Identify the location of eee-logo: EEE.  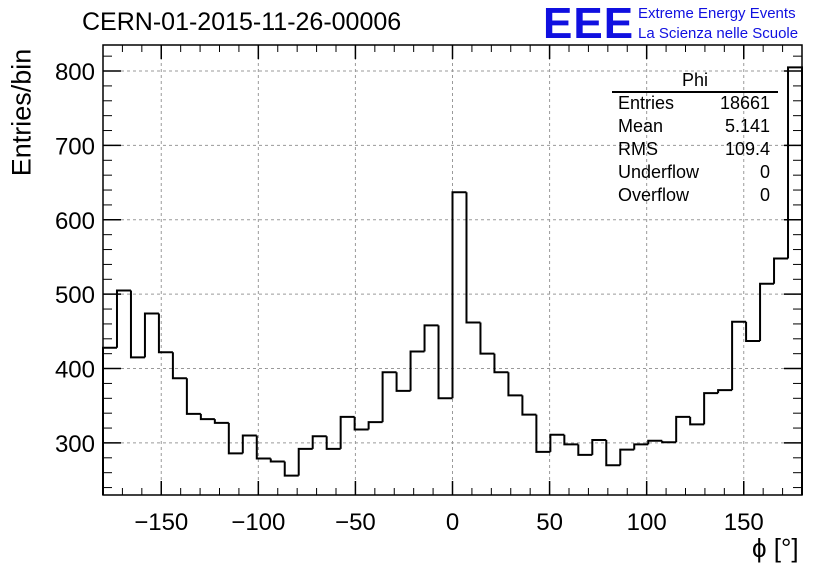
(589, 24).